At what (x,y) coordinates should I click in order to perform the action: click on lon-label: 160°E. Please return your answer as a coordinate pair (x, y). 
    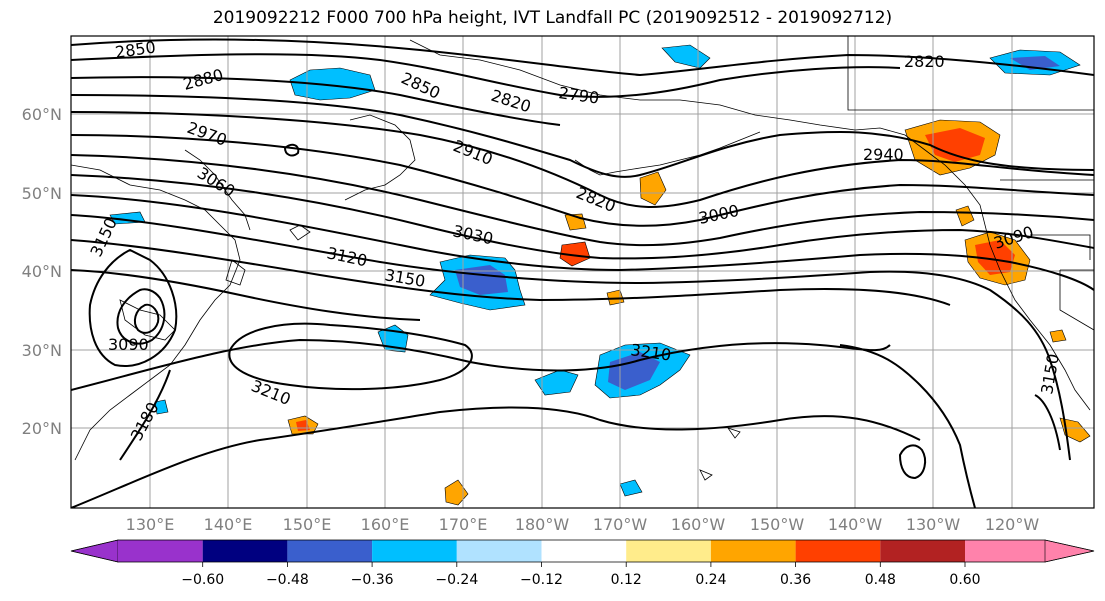
    Looking at the image, I should click on (385, 524).